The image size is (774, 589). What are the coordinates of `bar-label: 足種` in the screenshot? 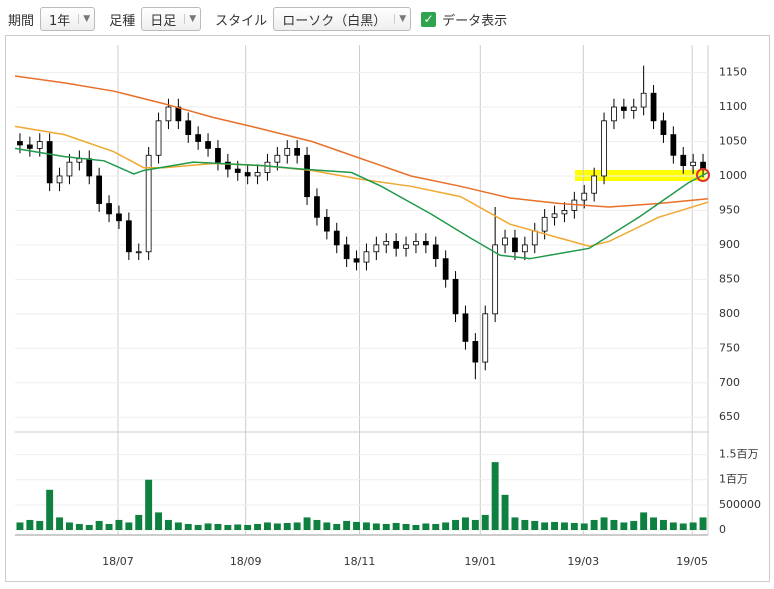 It's located at (122, 21).